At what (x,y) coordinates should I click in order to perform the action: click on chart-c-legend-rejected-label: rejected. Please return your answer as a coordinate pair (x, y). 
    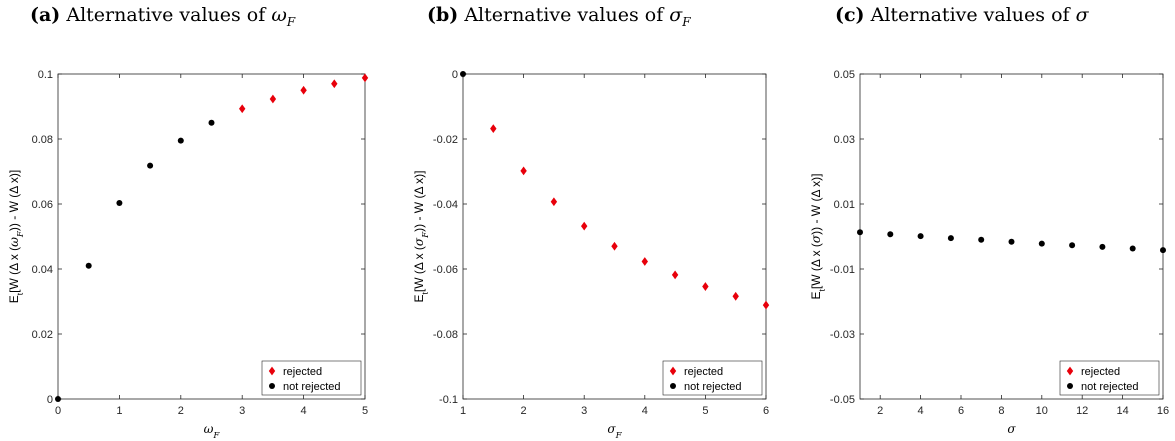
    Looking at the image, I should click on (1100, 372).